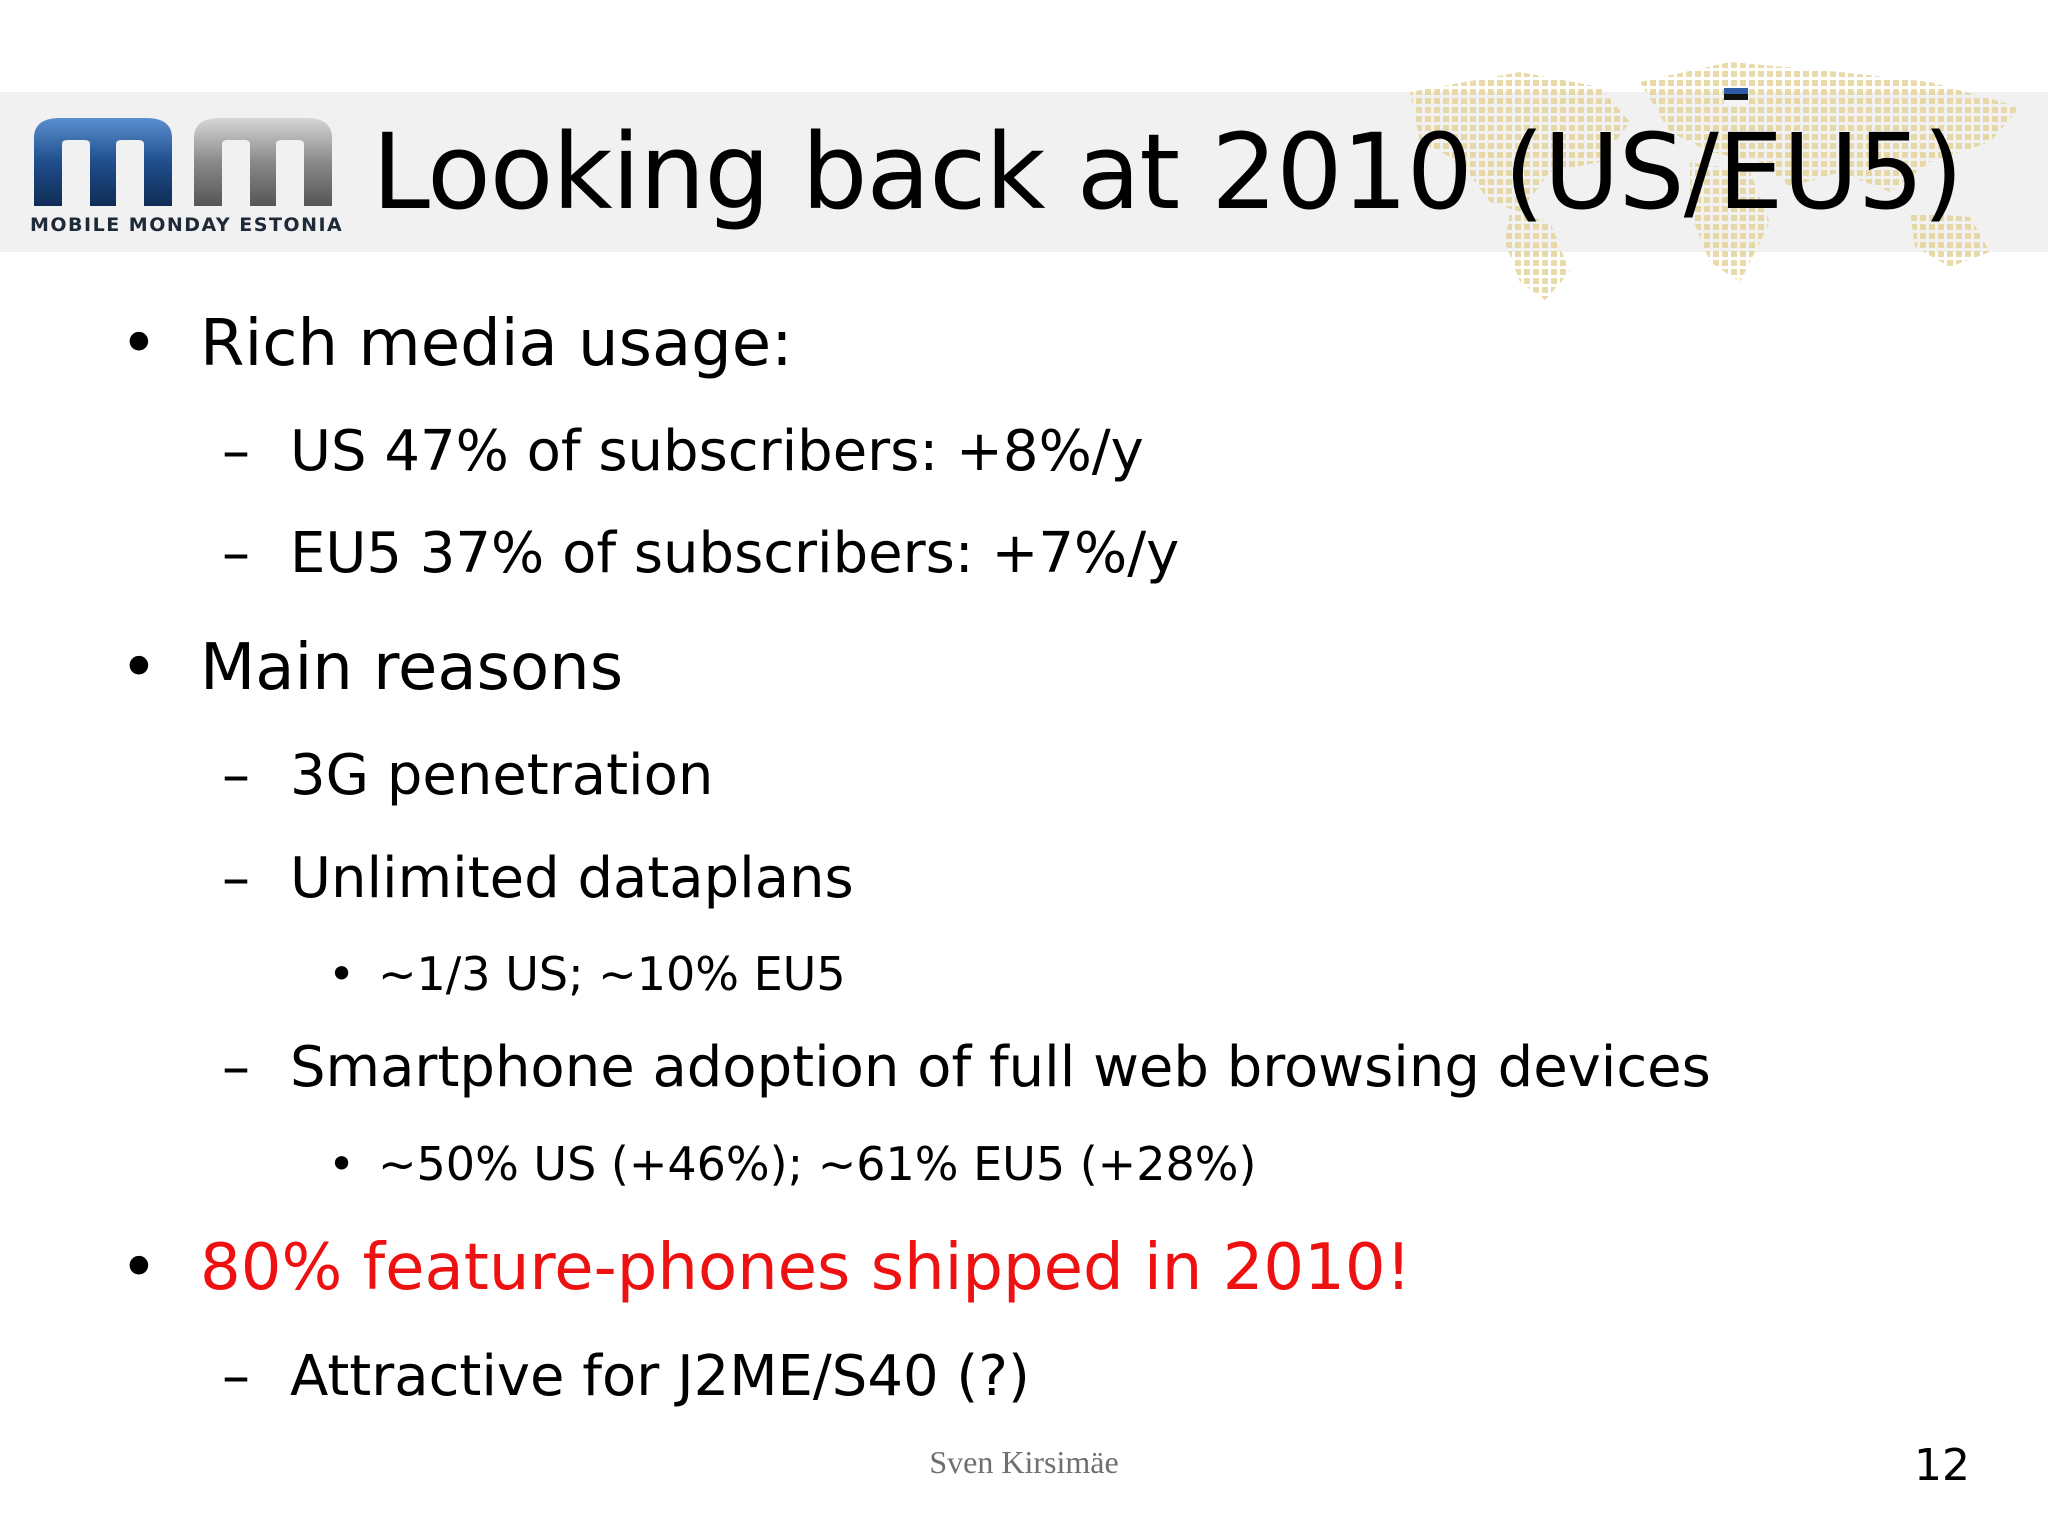 This screenshot has height=1536, width=2048. I want to click on bullet-text: Rich media usage:, so click(496, 344).